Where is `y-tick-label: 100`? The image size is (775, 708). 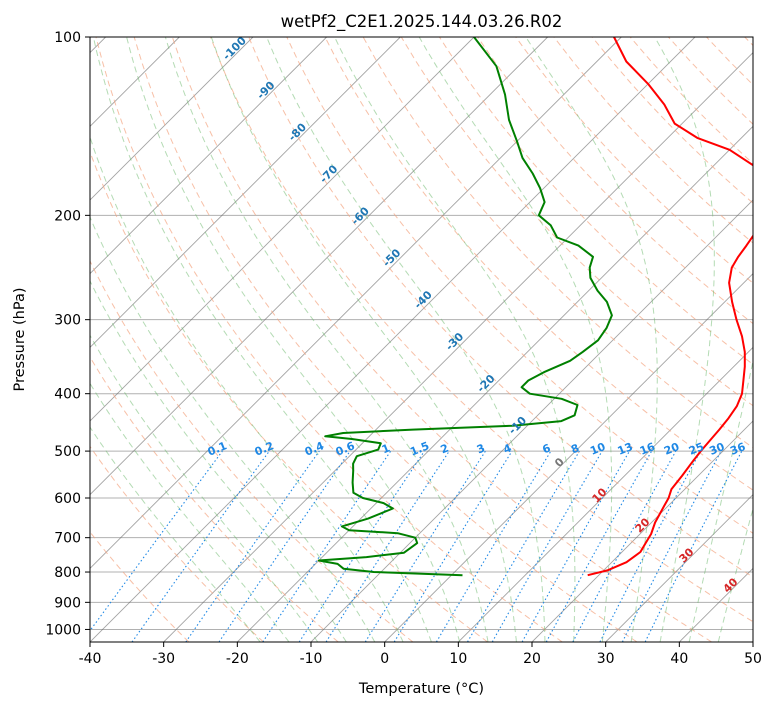 y-tick-label: 100 is located at coordinates (67, 38).